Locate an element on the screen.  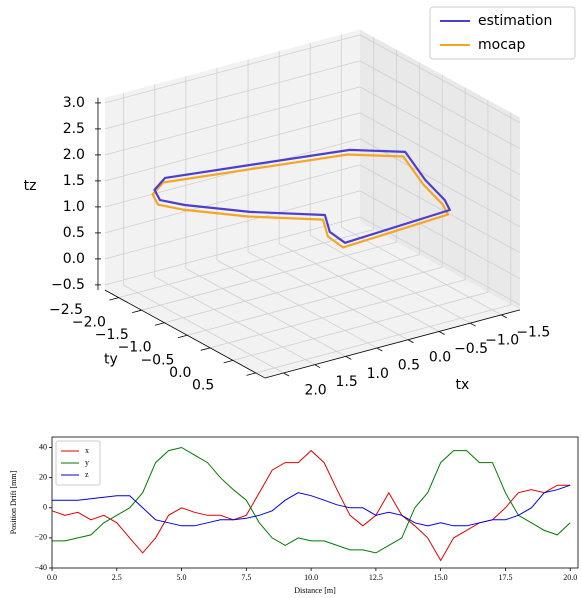
legend: estimation mocap is located at coordinates (502, 33).